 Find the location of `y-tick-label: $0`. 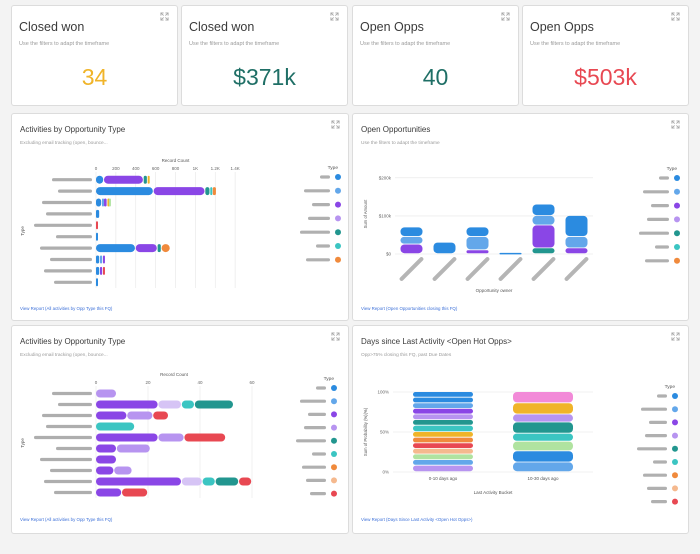

y-tick-label: $0 is located at coordinates (389, 254).